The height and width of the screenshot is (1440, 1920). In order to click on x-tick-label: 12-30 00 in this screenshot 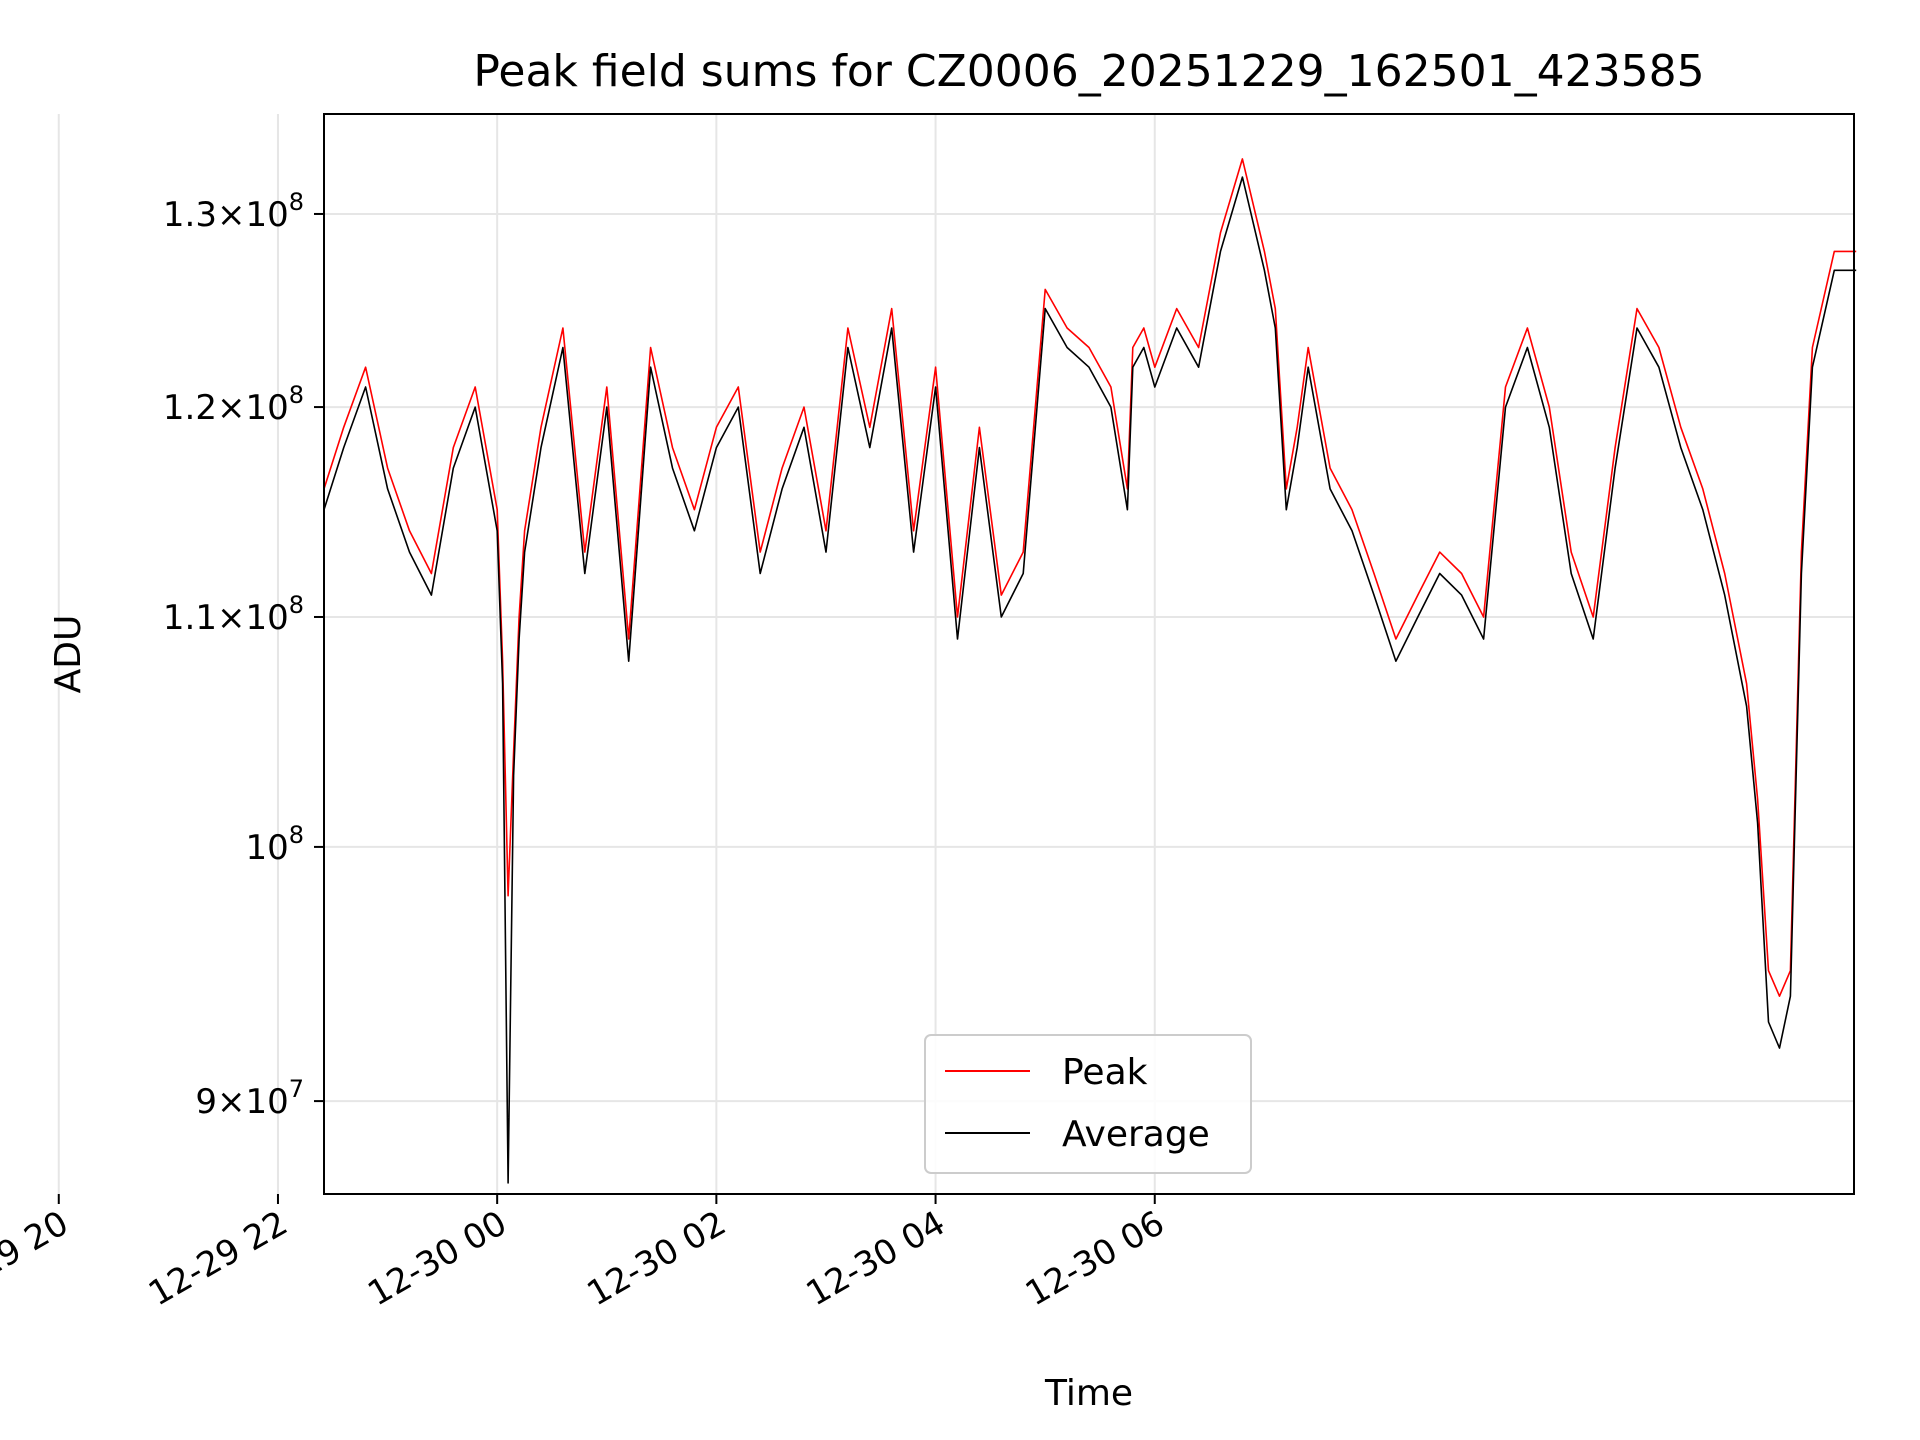, I will do `click(437, 1258)`.